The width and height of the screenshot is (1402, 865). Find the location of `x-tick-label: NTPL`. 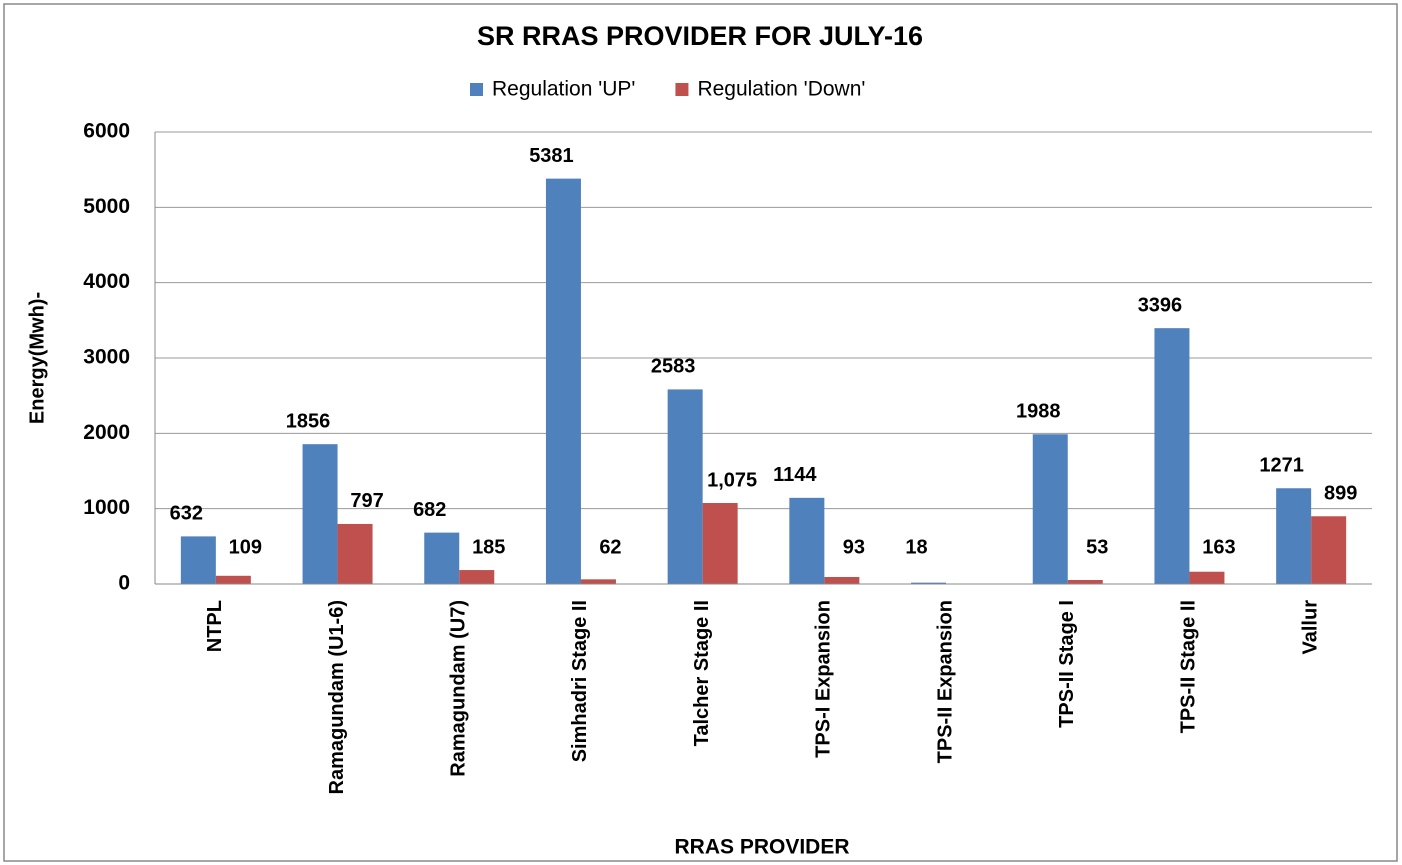

x-tick-label: NTPL is located at coordinates (215, 626).